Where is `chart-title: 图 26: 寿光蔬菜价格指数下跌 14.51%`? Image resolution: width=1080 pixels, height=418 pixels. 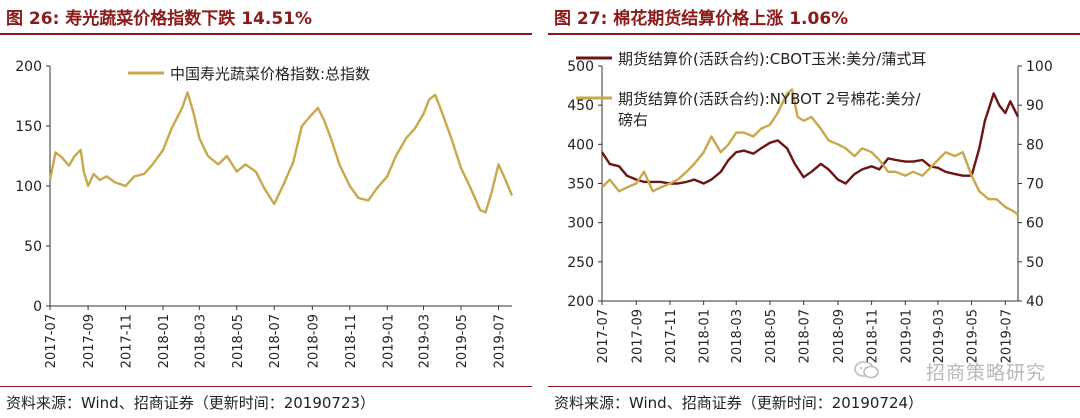
chart-title: 图 26: 寿光蔬菜价格指数下跌 14.51% is located at coordinates (159, 19).